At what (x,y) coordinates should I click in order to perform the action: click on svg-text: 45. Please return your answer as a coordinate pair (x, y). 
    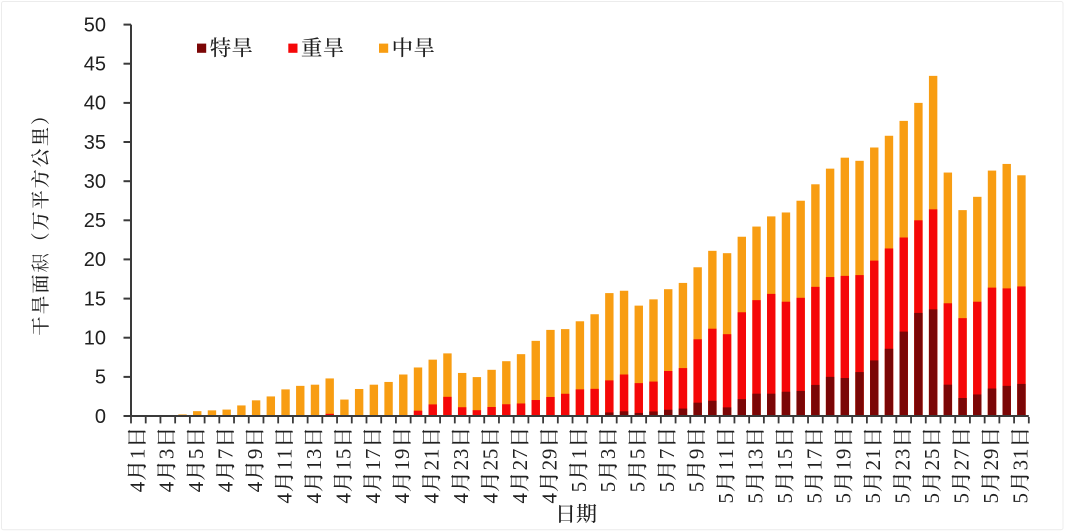
    Looking at the image, I should click on (95, 65).